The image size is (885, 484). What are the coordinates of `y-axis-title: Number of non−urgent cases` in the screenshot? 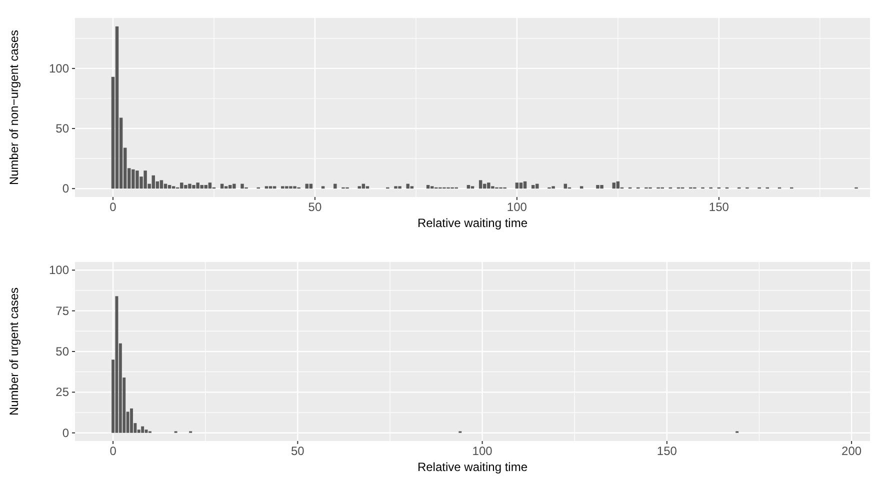 It's located at (14, 108).